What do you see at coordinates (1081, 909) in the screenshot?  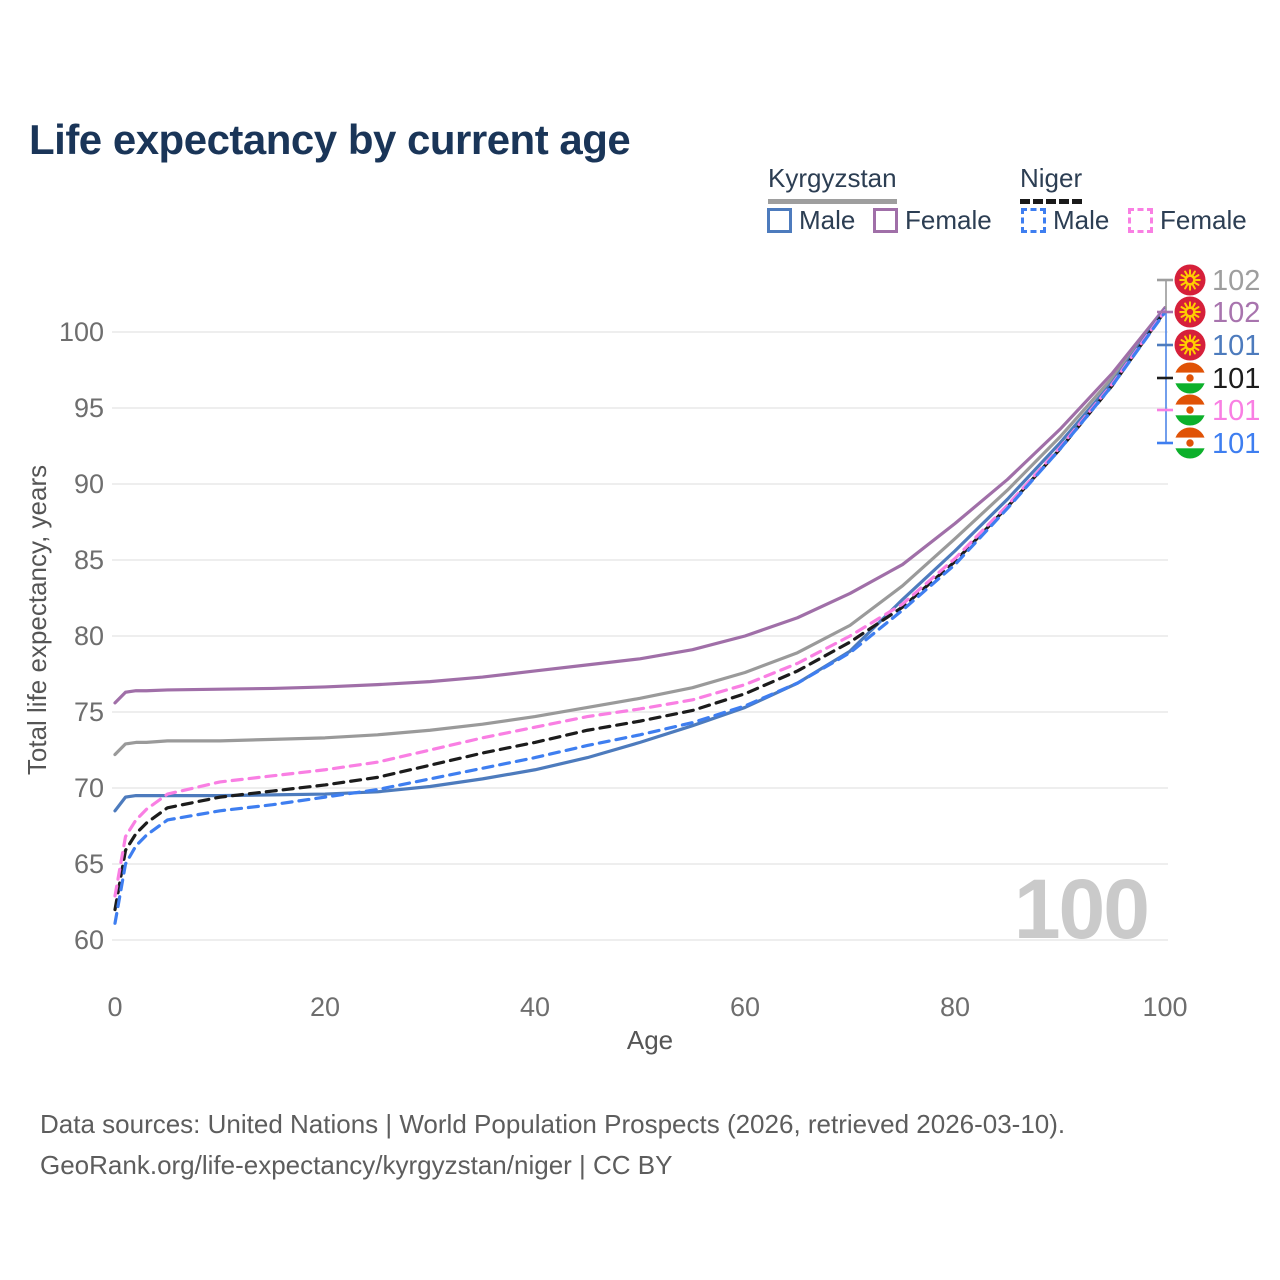 I see `hover-age-watermark: 100` at bounding box center [1081, 909].